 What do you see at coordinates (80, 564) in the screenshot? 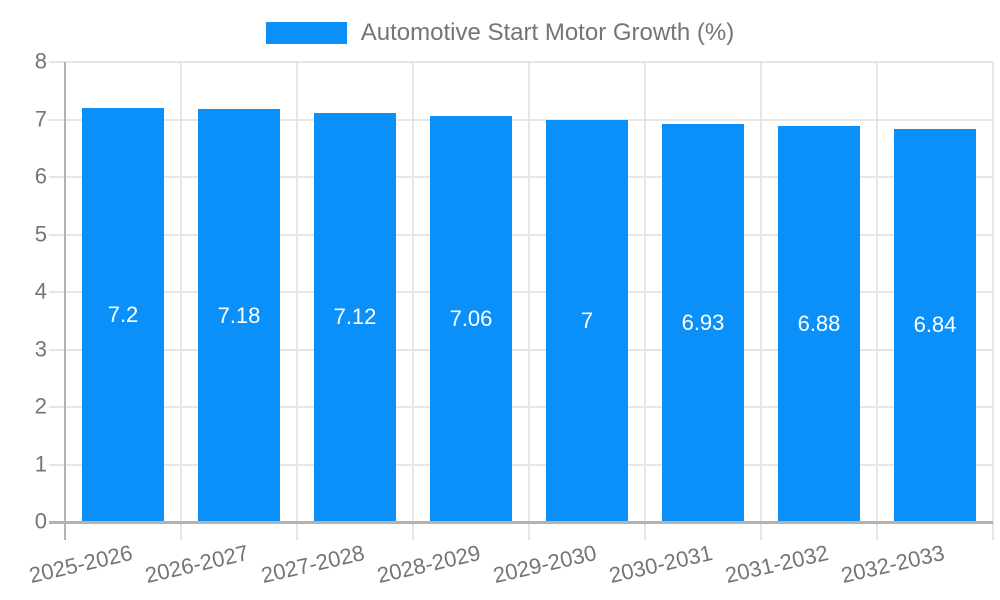
I see `x-category-label: 2025-2026` at bounding box center [80, 564].